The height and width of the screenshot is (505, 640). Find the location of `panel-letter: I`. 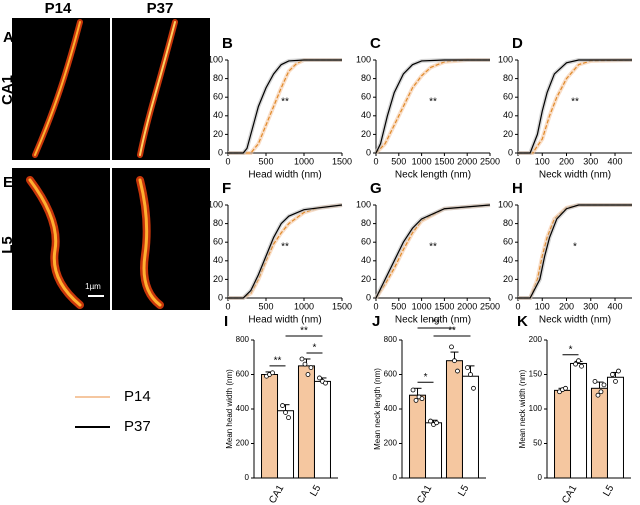

panel-letter: I is located at coordinates (226, 321).